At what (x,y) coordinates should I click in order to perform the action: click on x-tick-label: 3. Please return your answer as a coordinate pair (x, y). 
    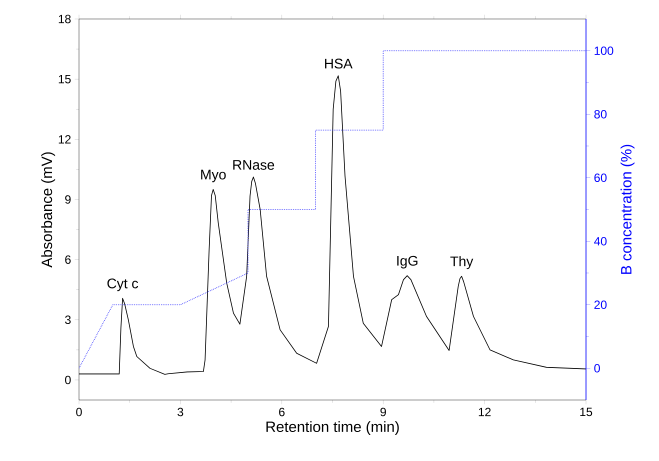
    Looking at the image, I should click on (181, 412).